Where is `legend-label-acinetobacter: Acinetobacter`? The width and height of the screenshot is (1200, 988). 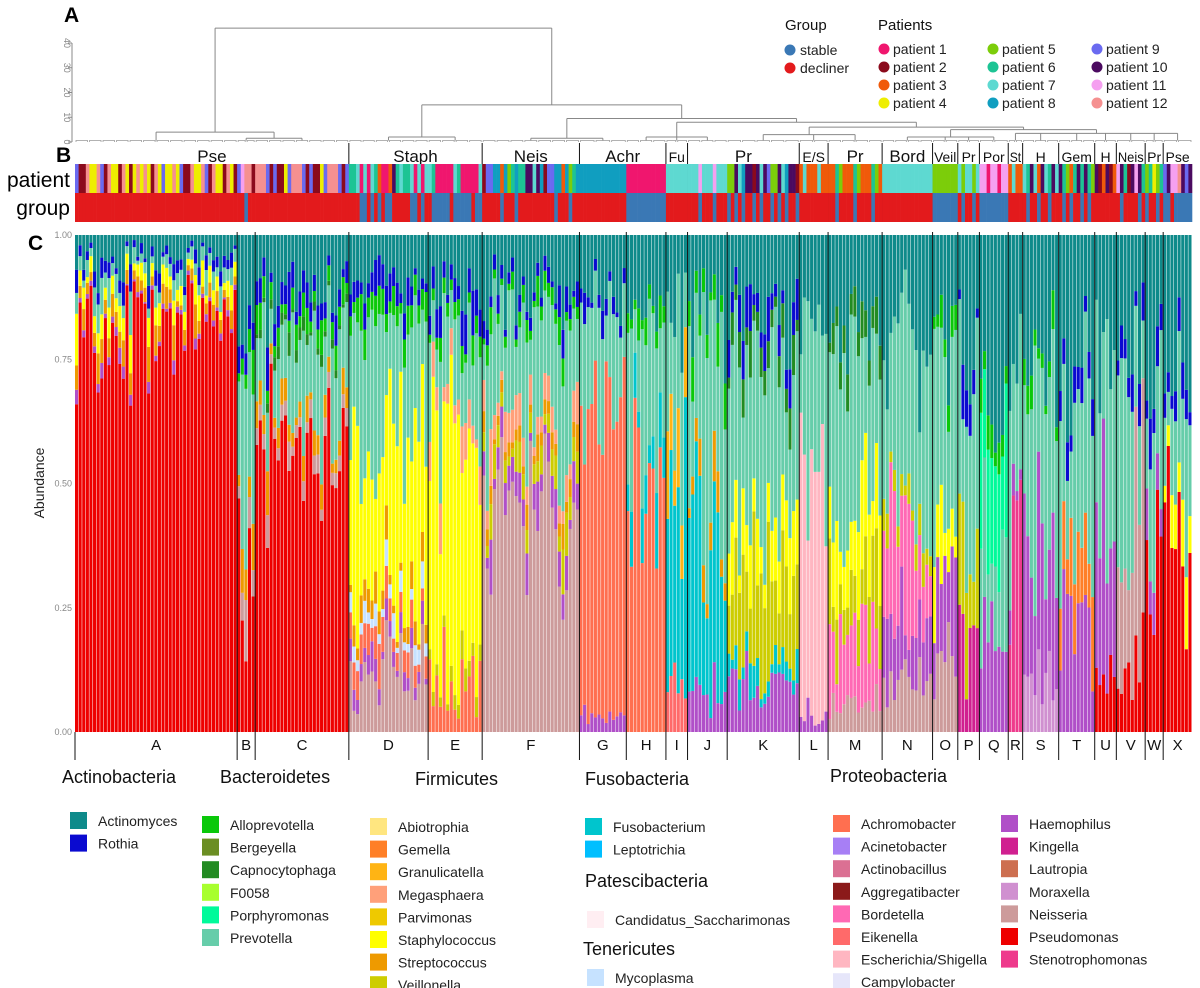 legend-label-acinetobacter: Acinetobacter is located at coordinates (904, 847).